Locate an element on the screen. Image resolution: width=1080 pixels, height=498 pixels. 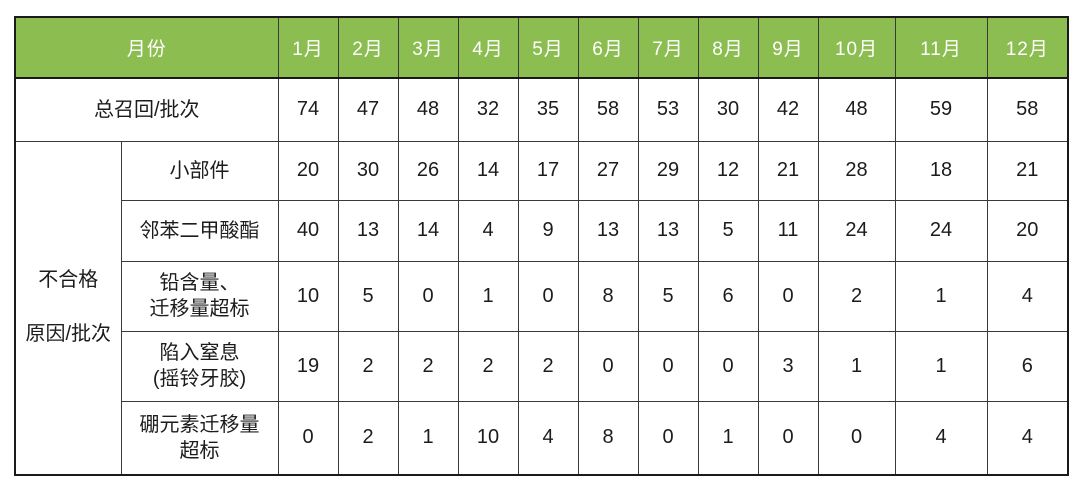
reason-row: 邻苯二甲酸酯 40 13 14 4 9 13 13 5 11 24 24 20 is located at coordinates (542, 230).